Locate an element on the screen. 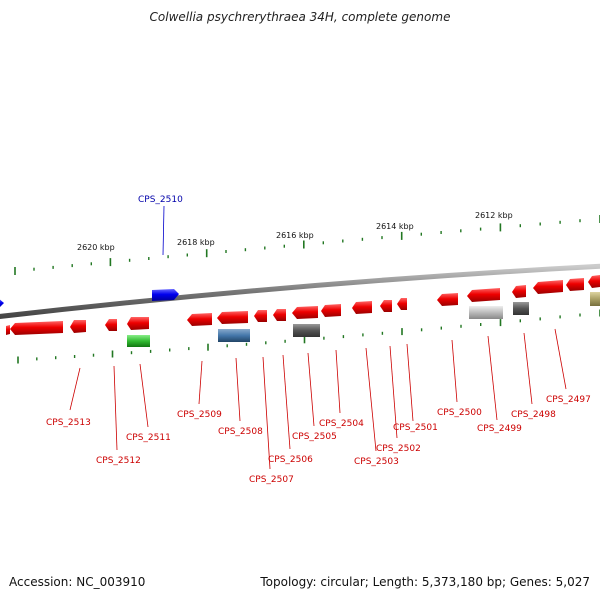  gene-arrow-partial-left is located at coordinates (2, 303).